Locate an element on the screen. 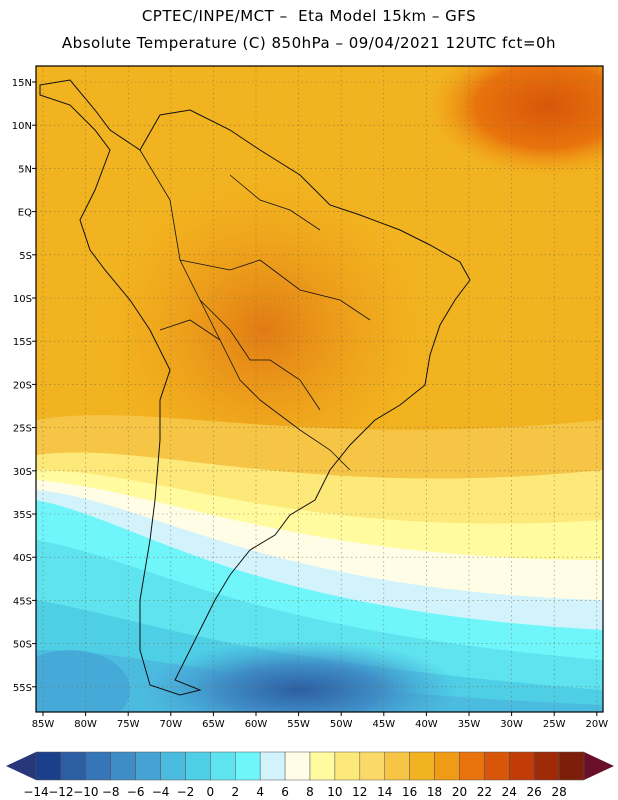 This screenshot has width=618, height=800. lon-label-50w: 50W is located at coordinates (341, 724).